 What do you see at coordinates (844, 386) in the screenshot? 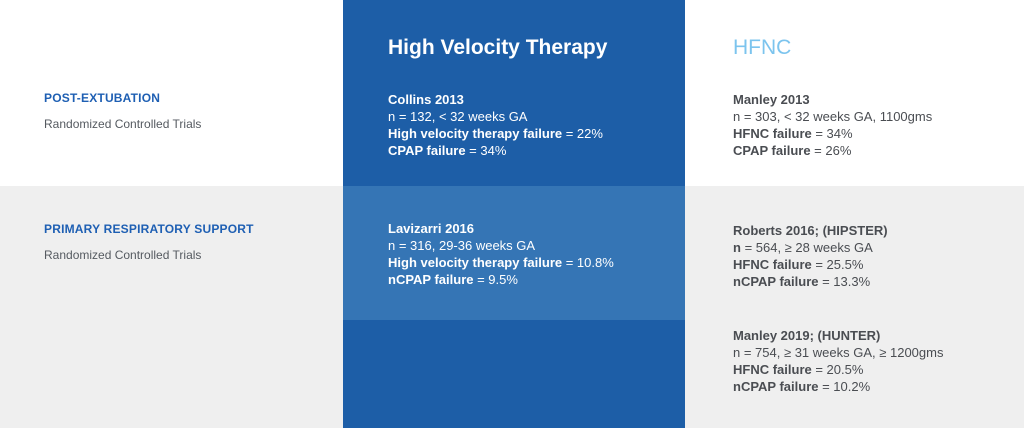
I see `failure-value: = 10.2%` at bounding box center [844, 386].